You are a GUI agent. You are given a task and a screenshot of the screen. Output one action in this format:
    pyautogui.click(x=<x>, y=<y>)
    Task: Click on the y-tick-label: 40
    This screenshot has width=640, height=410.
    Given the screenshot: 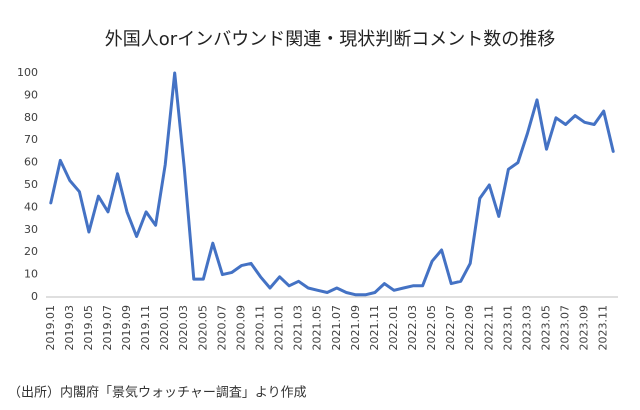 What is the action you would take?
    pyautogui.click(x=31, y=206)
    